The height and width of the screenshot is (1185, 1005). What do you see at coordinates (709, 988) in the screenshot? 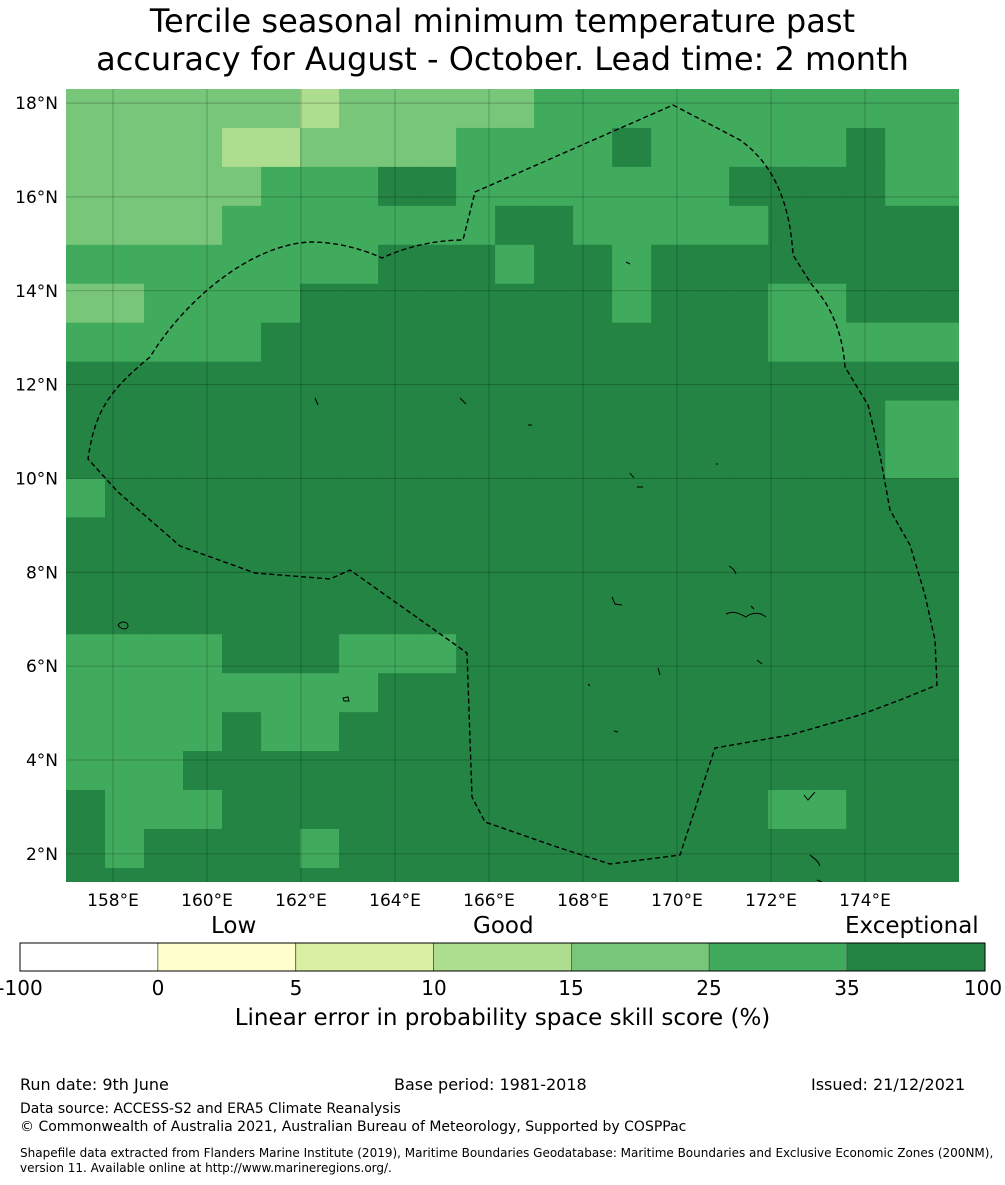
I see `colorbar-tick-25: 25` at bounding box center [709, 988].